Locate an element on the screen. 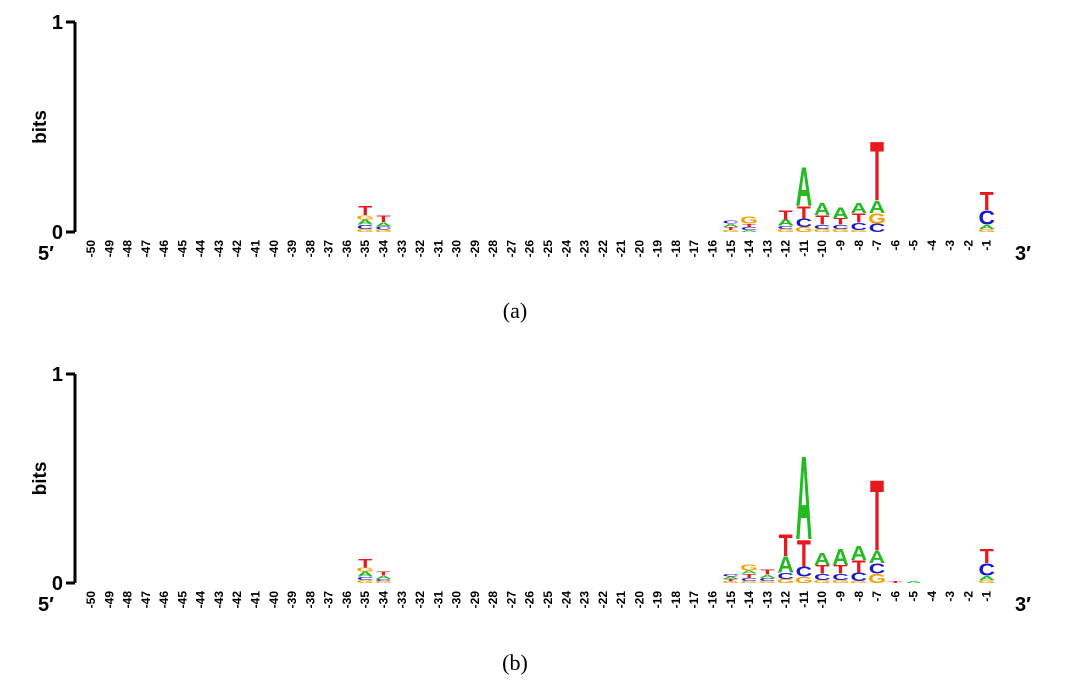 The image size is (1080, 695). x-tick-label: -31 is located at coordinates (438, 249).